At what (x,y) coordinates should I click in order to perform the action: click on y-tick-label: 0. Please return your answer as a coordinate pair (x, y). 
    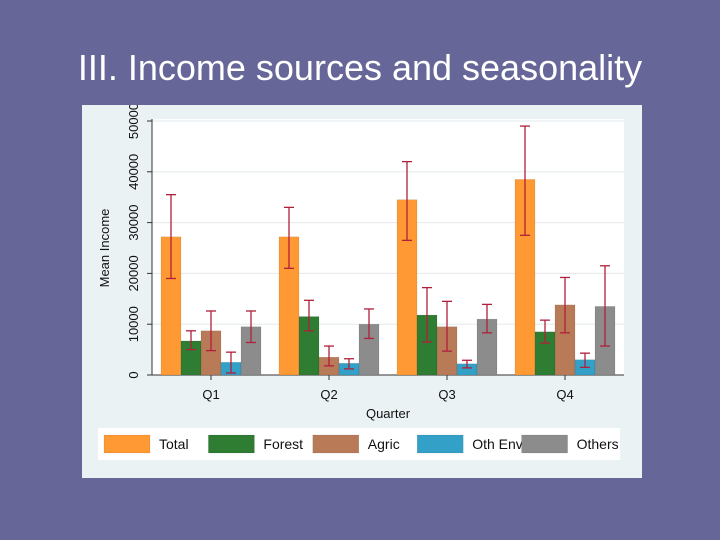
    Looking at the image, I should click on (133, 374).